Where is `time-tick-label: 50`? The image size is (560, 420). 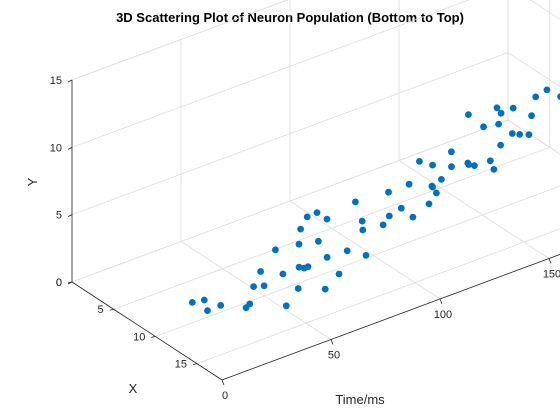 time-tick-label: 50 is located at coordinates (334, 356).